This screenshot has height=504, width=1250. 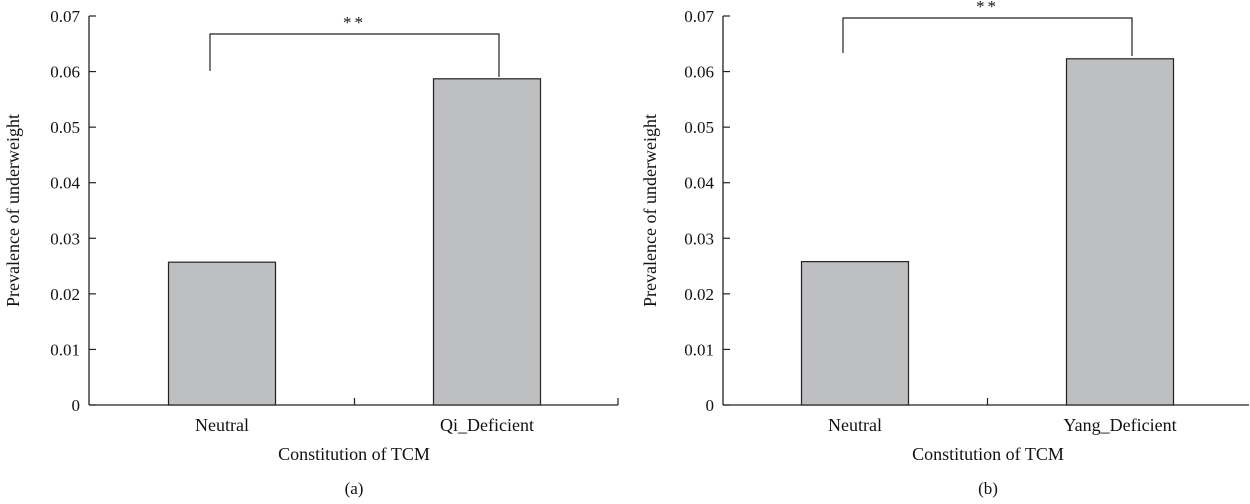 I want to click on x-tick-label: Yang_Deficient, so click(x=1119, y=425).